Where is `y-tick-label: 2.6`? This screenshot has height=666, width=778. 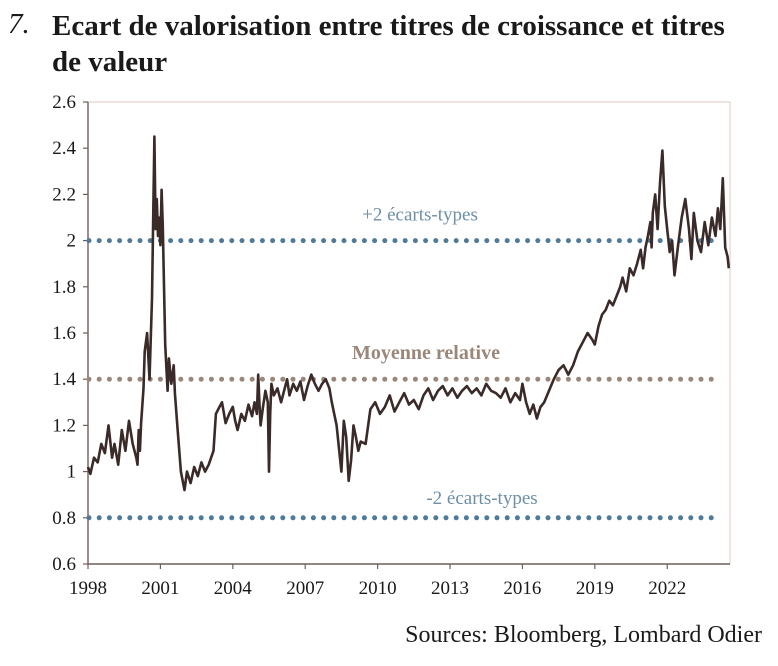 y-tick-label: 2.6 is located at coordinates (64, 102).